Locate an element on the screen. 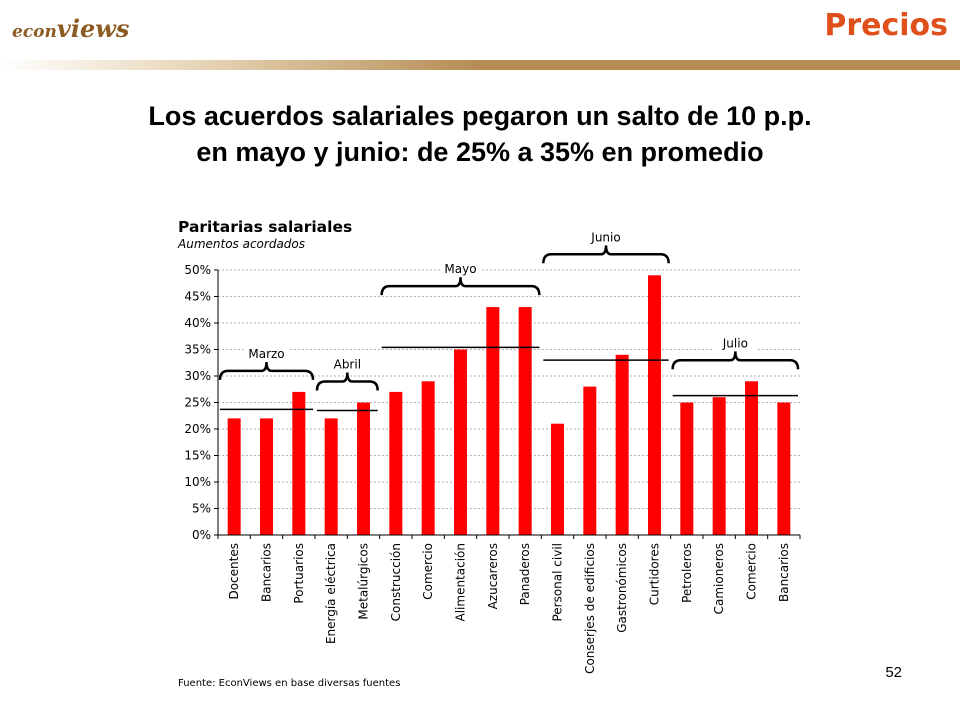 The height and width of the screenshot is (720, 960). category-label: Construcción is located at coordinates (396, 582).